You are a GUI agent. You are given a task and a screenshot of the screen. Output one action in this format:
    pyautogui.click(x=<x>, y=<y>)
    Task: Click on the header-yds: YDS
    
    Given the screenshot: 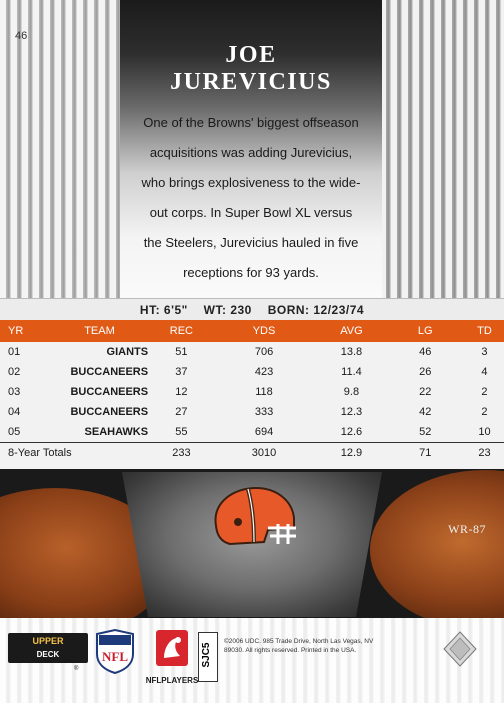 What is the action you would take?
    pyautogui.click(x=264, y=331)
    